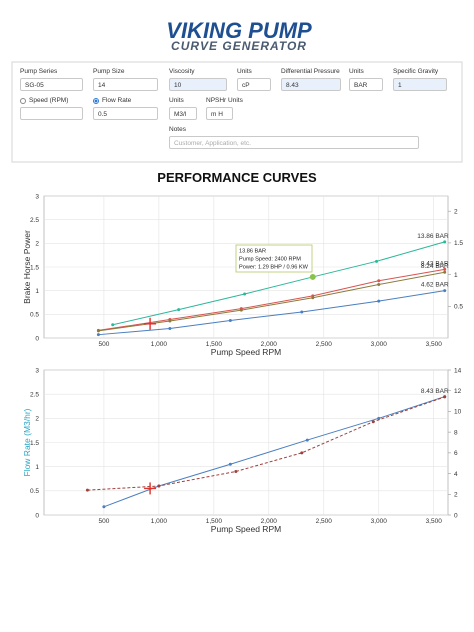  I want to click on y2-tick-label: 1, so click(456, 275).